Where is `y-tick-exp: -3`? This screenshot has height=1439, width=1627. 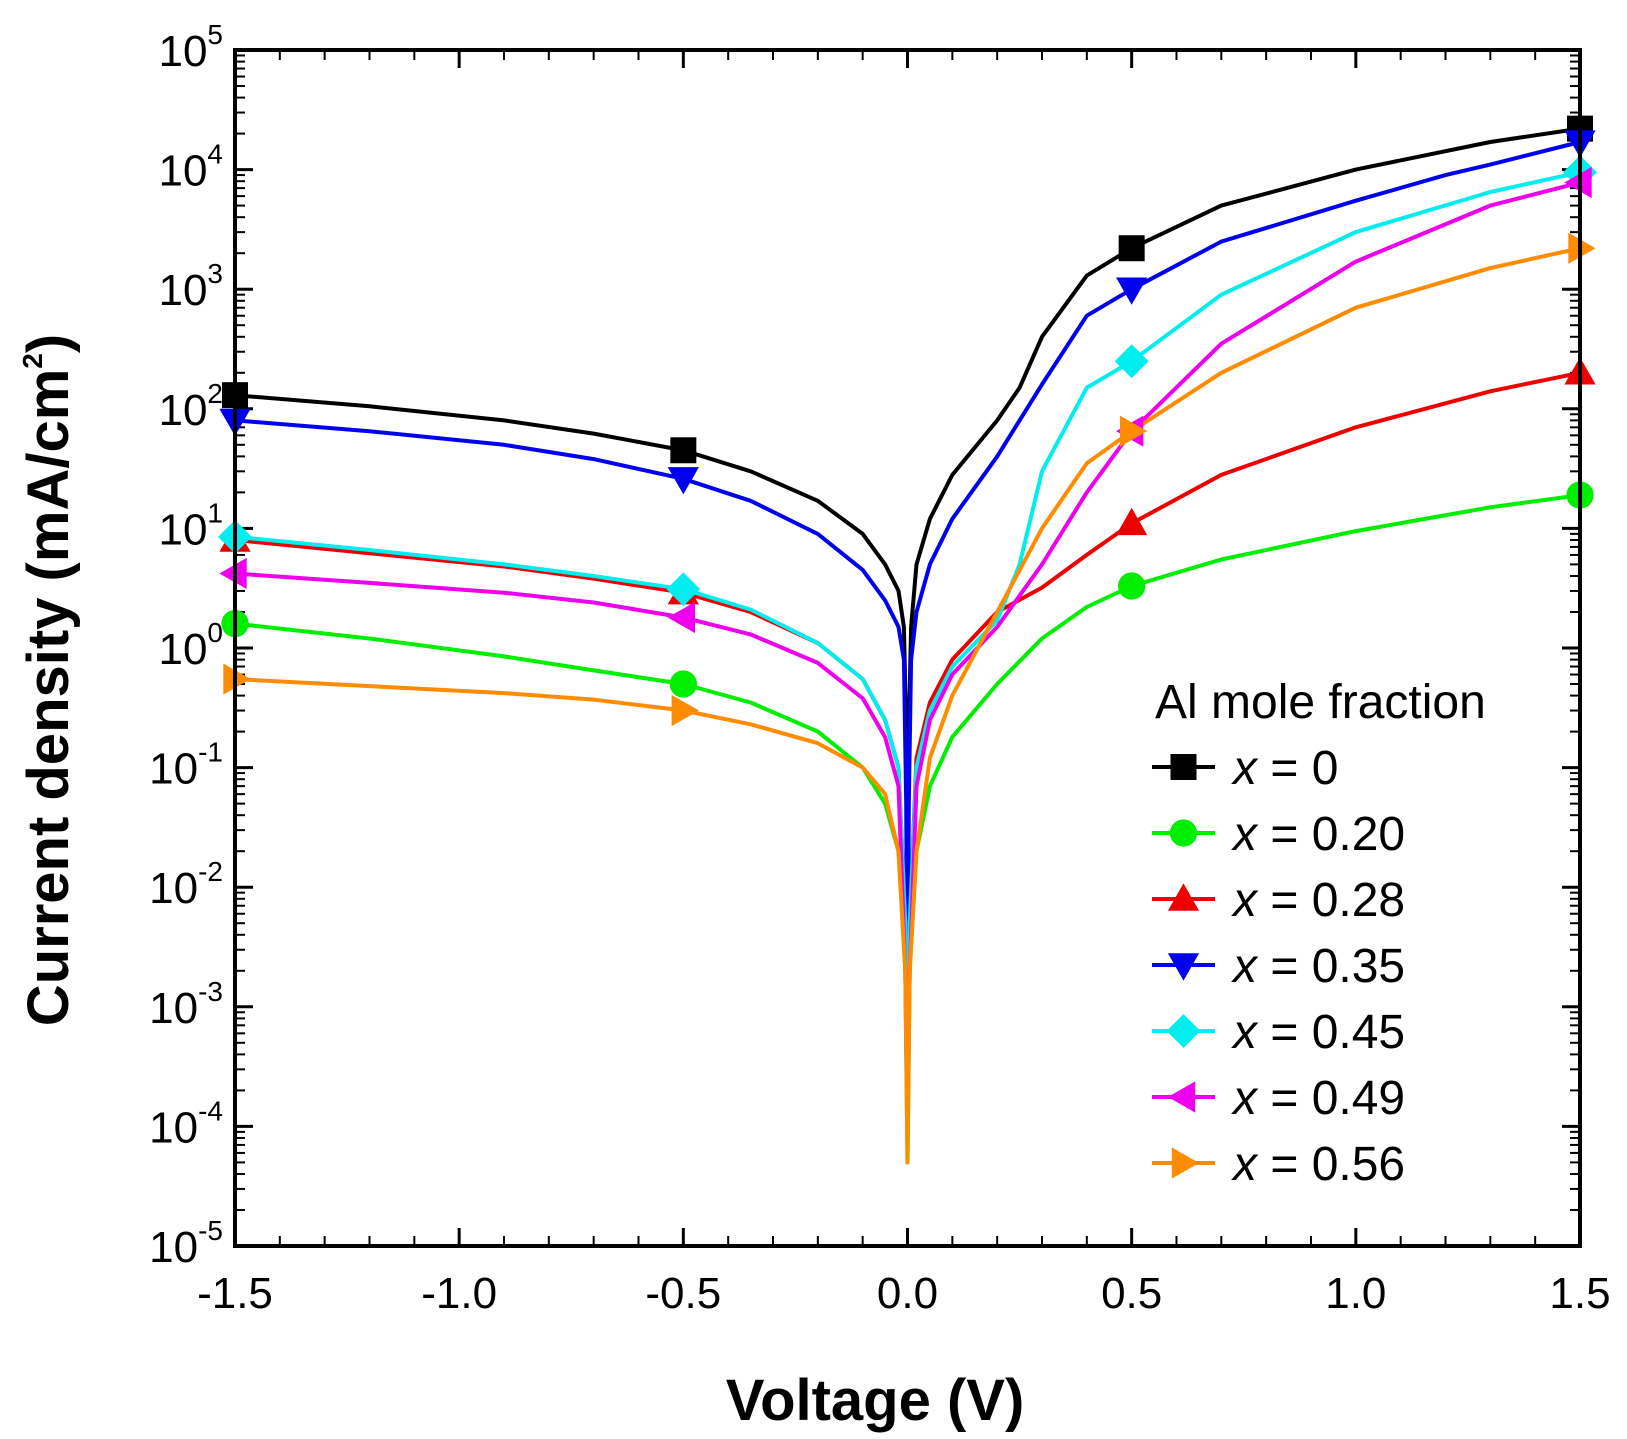 y-tick-exp: -3 is located at coordinates (210, 991).